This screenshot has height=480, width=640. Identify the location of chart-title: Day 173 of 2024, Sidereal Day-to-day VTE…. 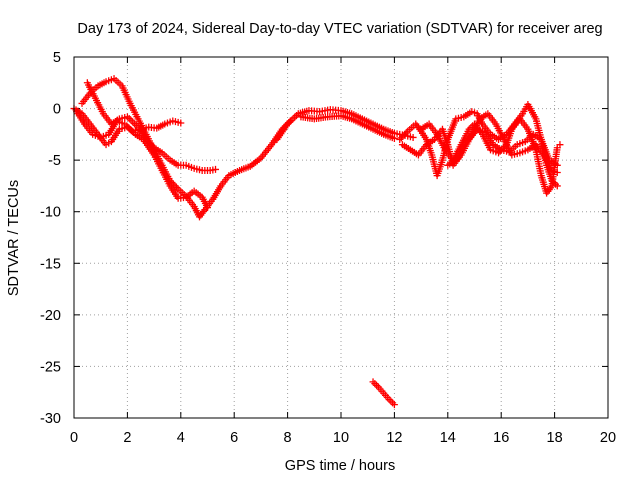
(339, 29).